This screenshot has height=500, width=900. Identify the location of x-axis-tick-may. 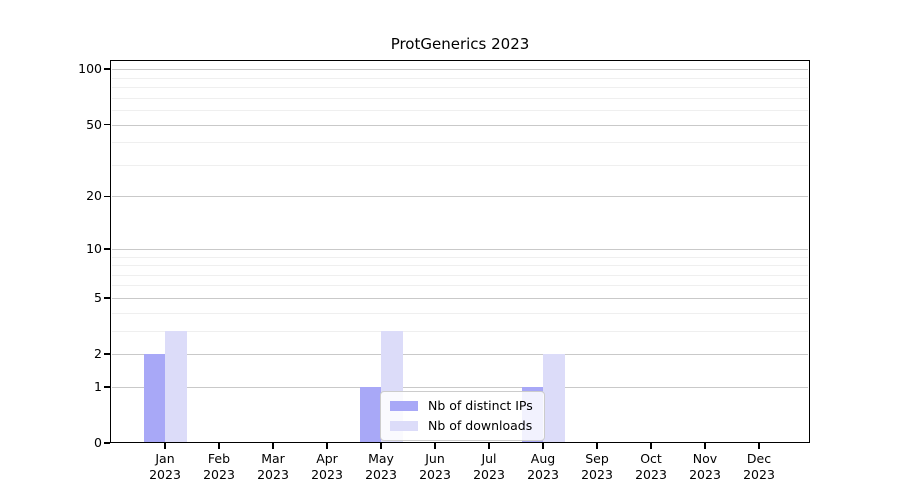
(381, 446).